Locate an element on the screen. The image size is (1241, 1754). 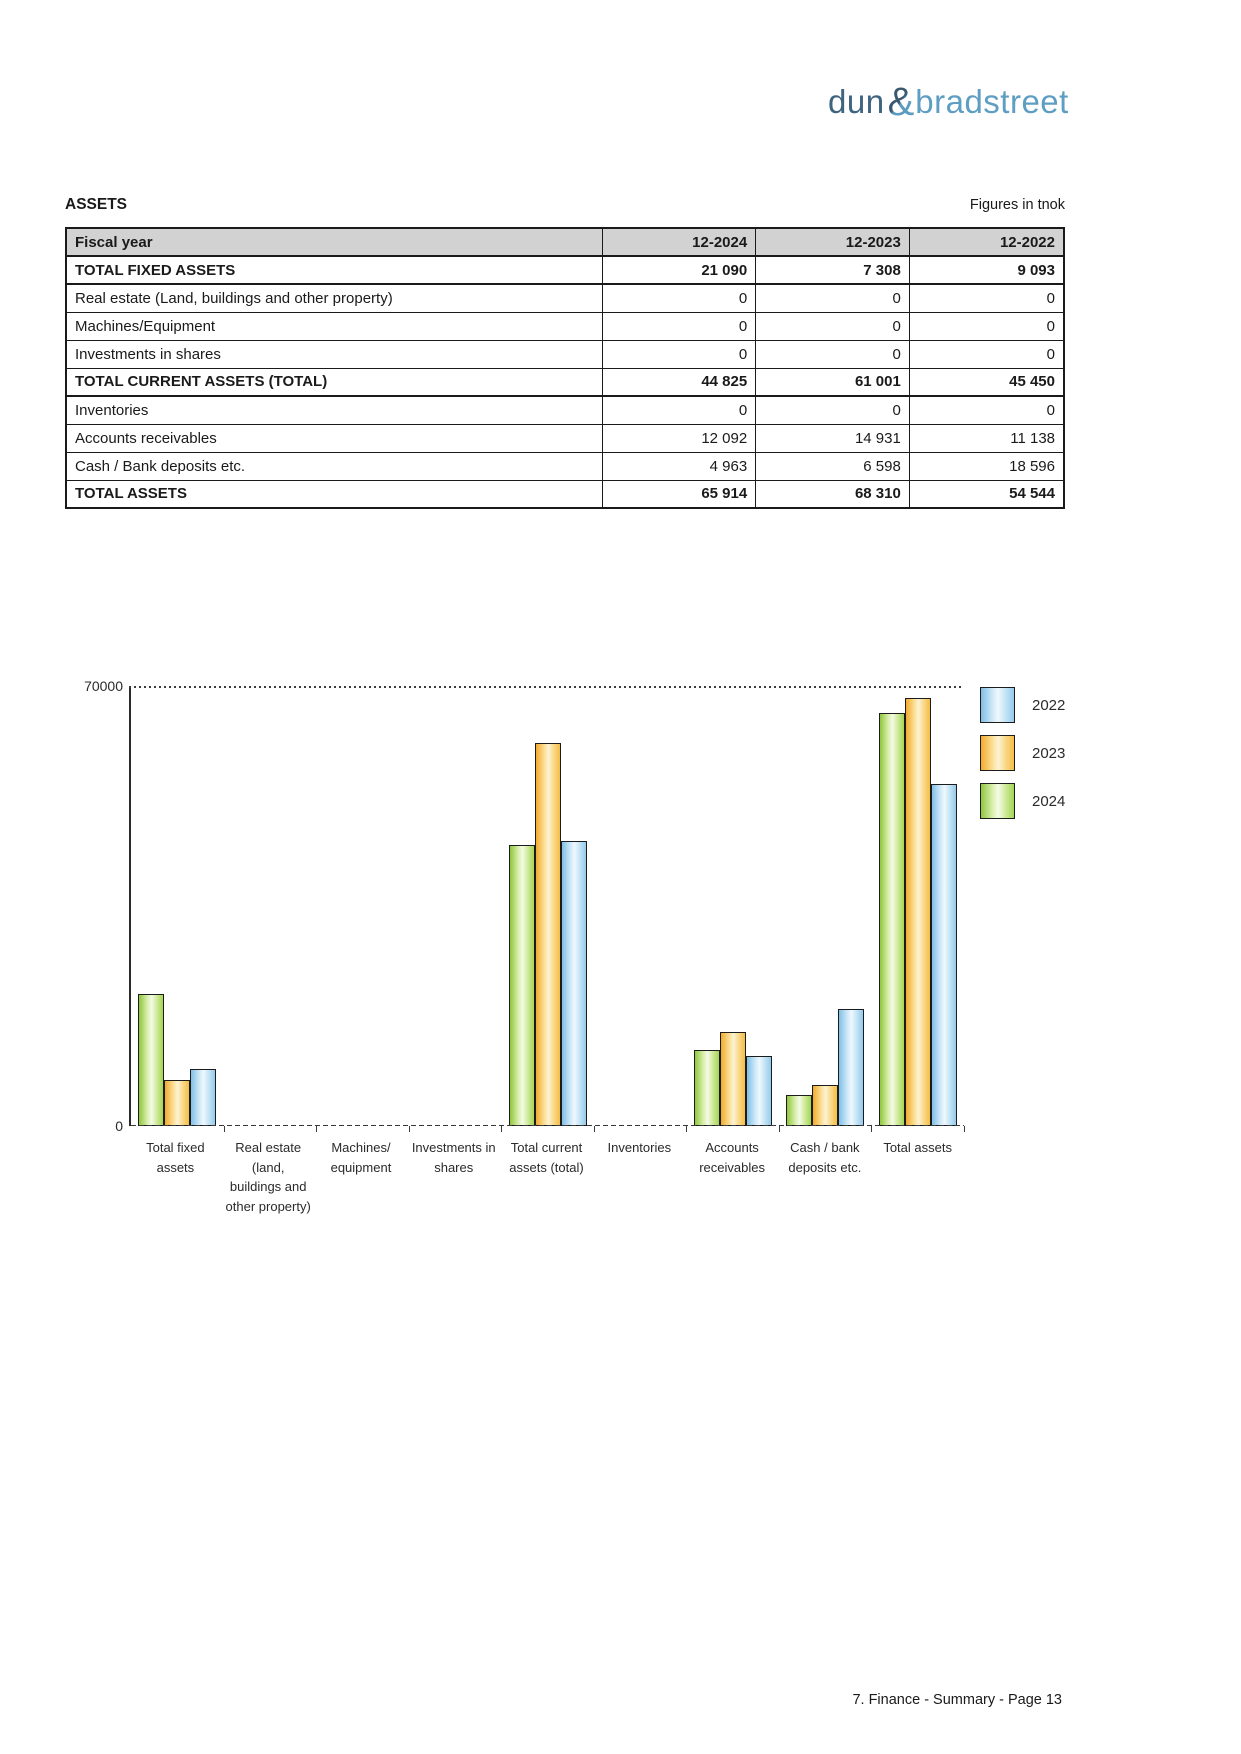
row-label-cell: Inventories is located at coordinates (334, 410).